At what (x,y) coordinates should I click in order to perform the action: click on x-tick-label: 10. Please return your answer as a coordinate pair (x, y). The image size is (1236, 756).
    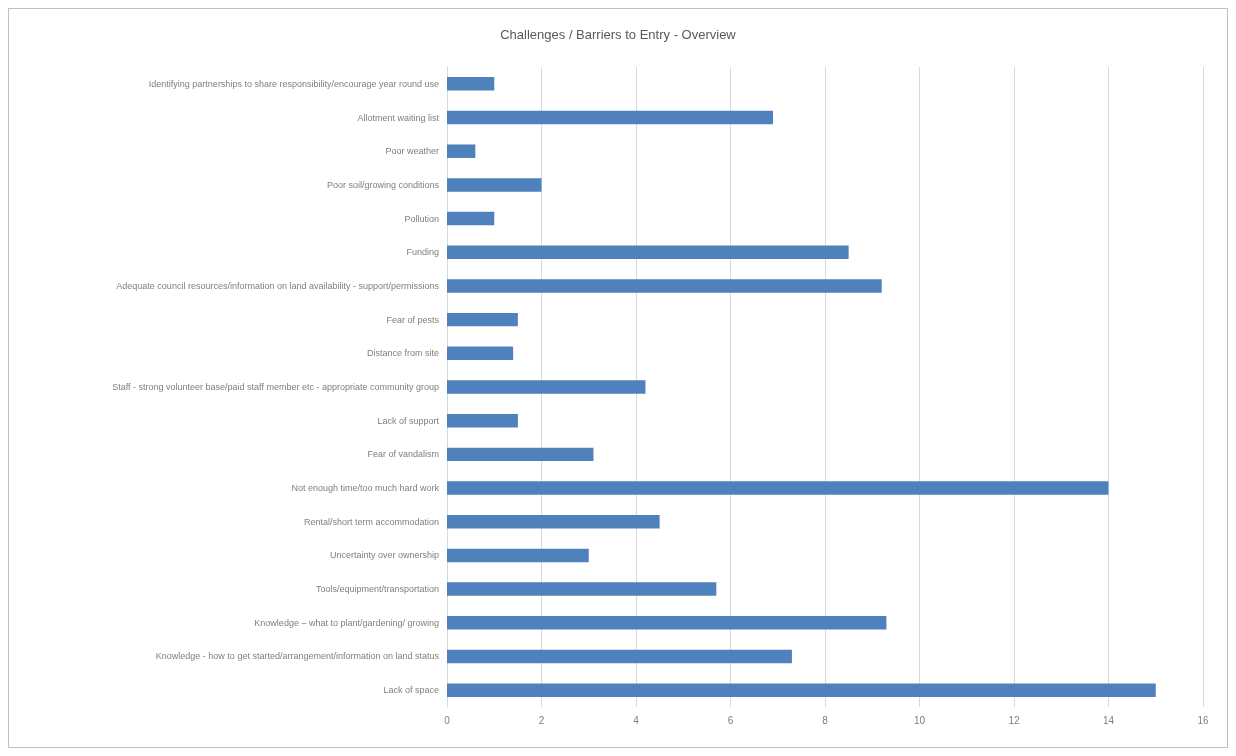
    Looking at the image, I should click on (919, 720).